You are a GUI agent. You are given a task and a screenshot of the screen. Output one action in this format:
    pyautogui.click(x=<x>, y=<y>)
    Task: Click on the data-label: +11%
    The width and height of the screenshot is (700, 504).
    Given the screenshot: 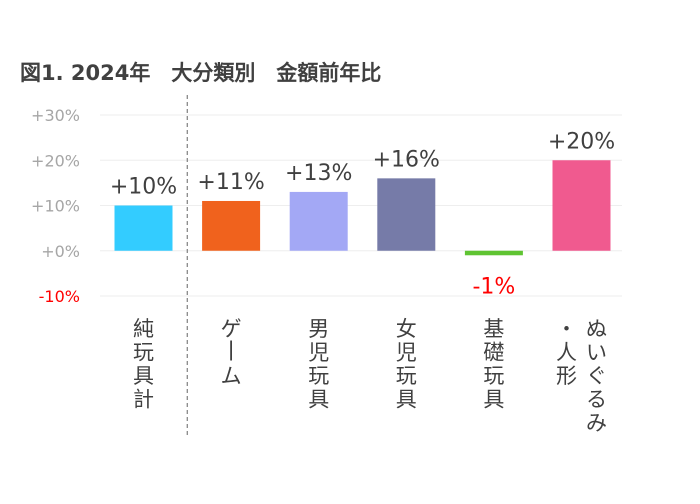 What is the action you would take?
    pyautogui.click(x=230, y=182)
    